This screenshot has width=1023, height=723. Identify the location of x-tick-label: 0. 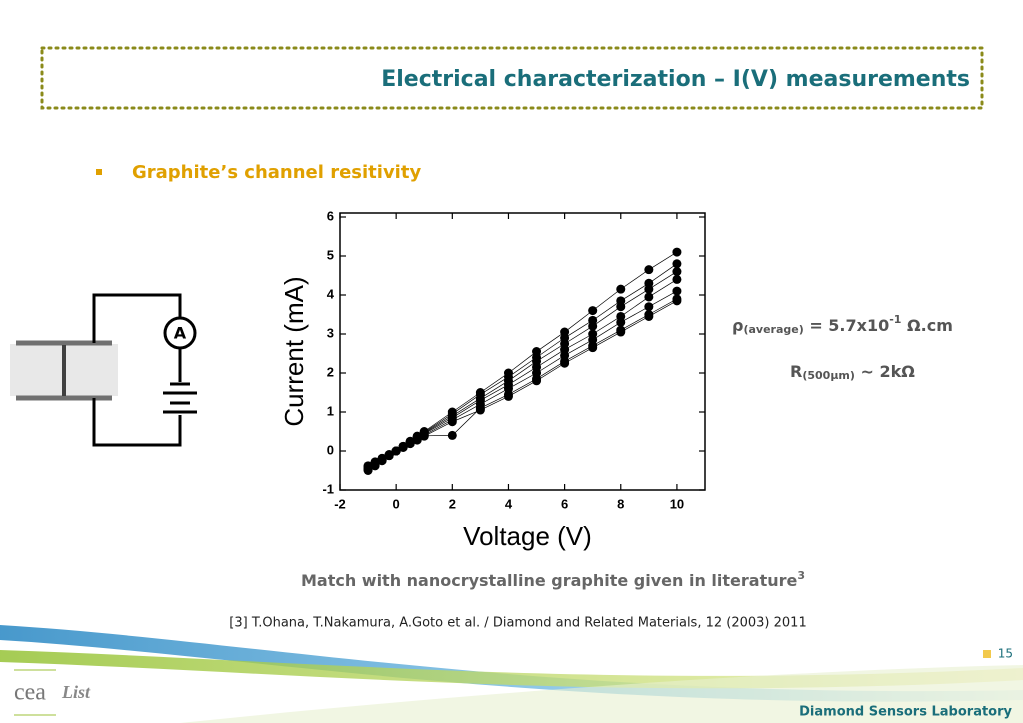
(396, 503).